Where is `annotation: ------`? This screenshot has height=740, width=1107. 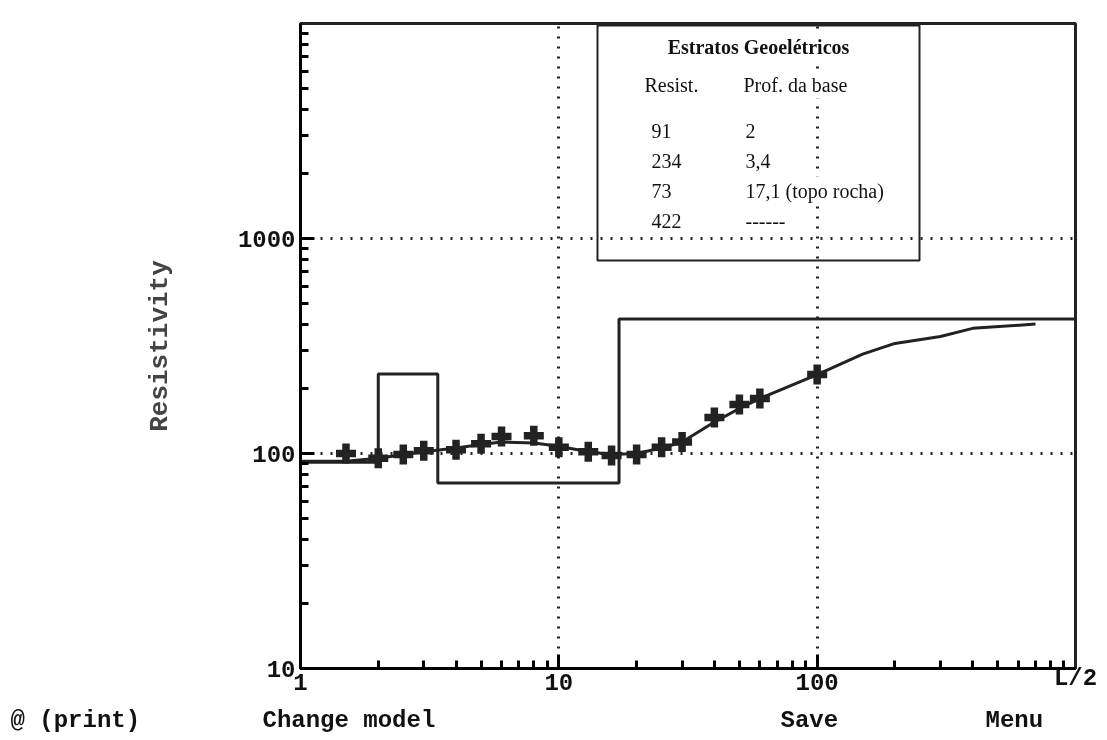 annotation: ------ is located at coordinates (765, 220).